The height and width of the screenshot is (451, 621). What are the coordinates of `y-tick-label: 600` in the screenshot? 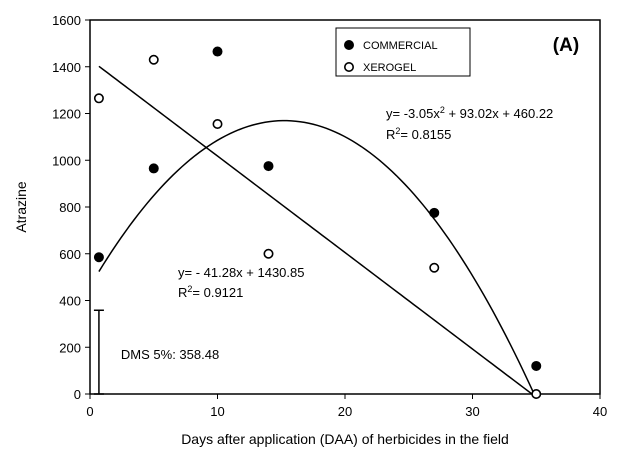 It's located at (70, 254).